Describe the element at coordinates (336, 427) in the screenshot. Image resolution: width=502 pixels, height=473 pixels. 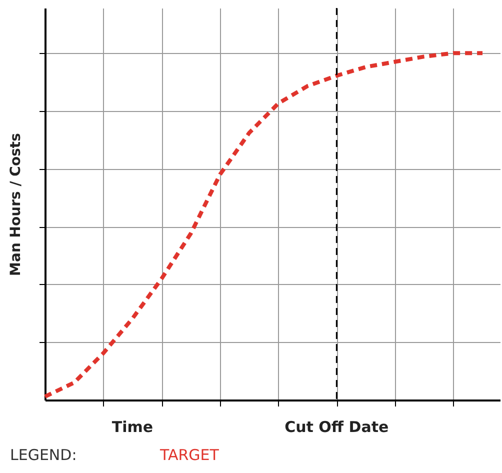
I see `x-tick-label: Cut Off Date` at that location.